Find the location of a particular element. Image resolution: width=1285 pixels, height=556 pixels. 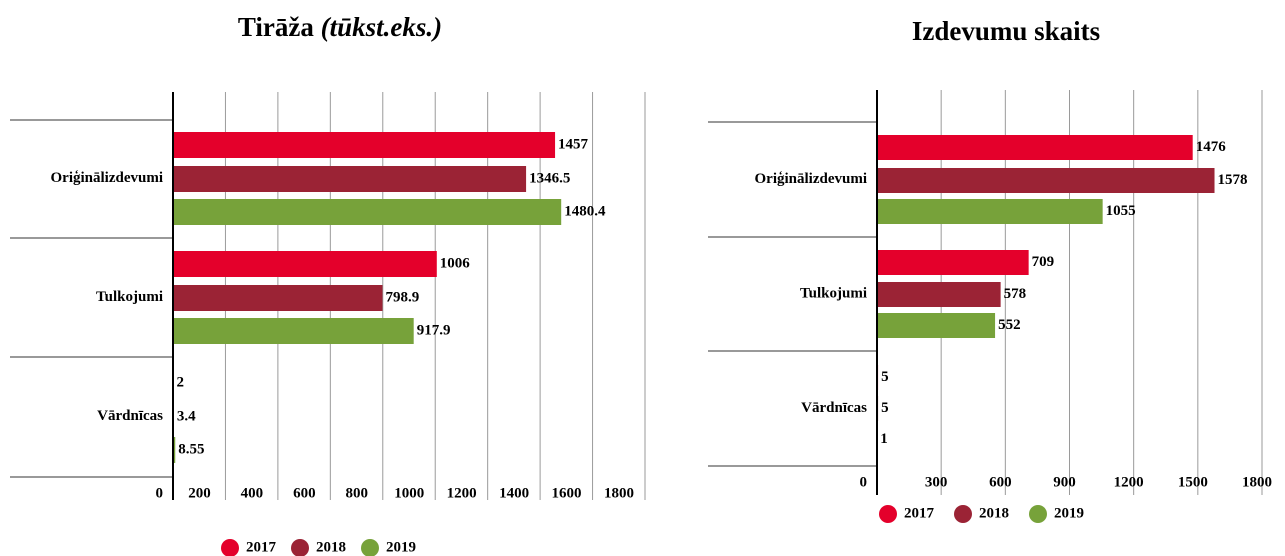

data-label: 1480.4 is located at coordinates (585, 211).